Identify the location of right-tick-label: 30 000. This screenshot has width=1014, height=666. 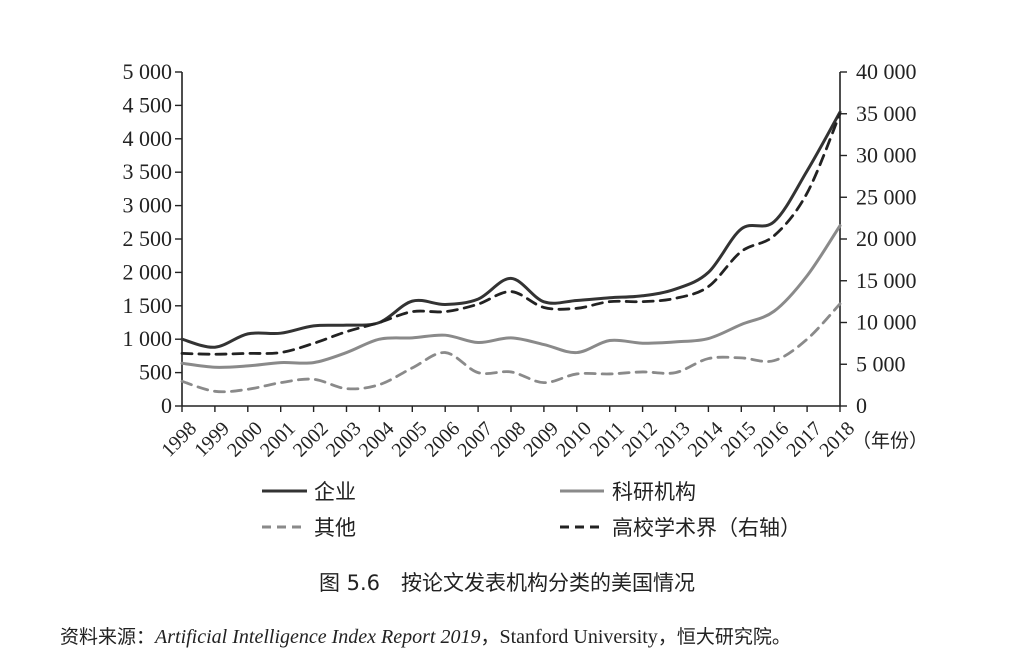
(886, 155).